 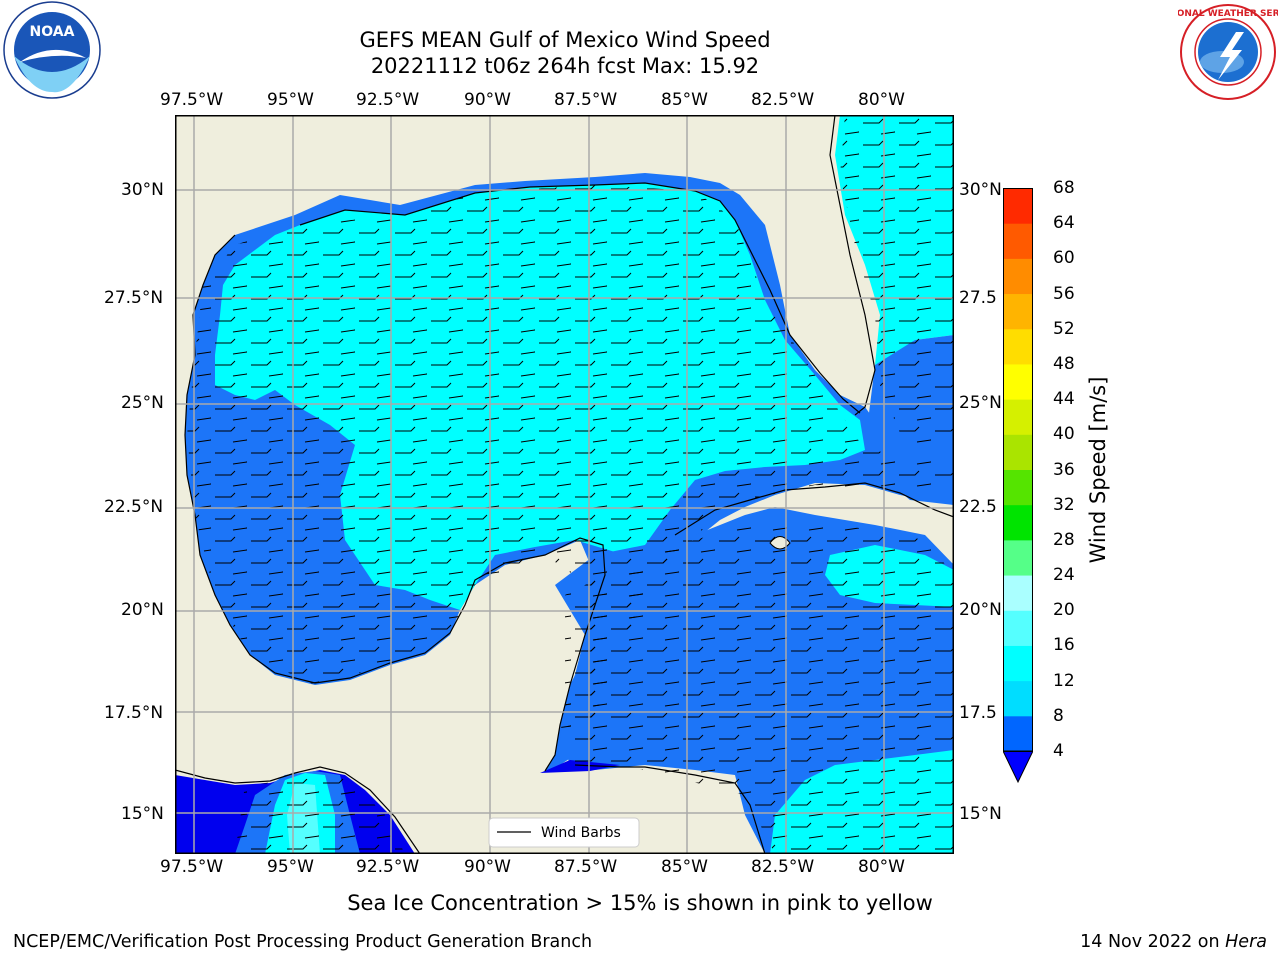 What do you see at coordinates (134, 713) in the screenshot?
I see `lat-label-left: 17.5°N` at bounding box center [134, 713].